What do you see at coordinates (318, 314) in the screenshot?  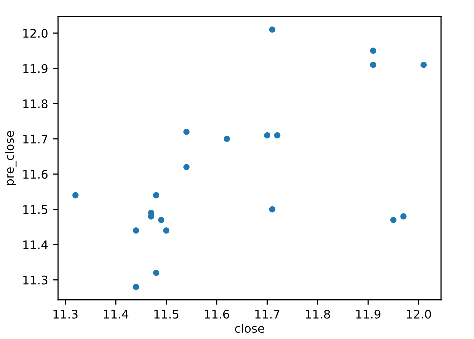 I see `x-tick-label: 11.8` at bounding box center [318, 314].